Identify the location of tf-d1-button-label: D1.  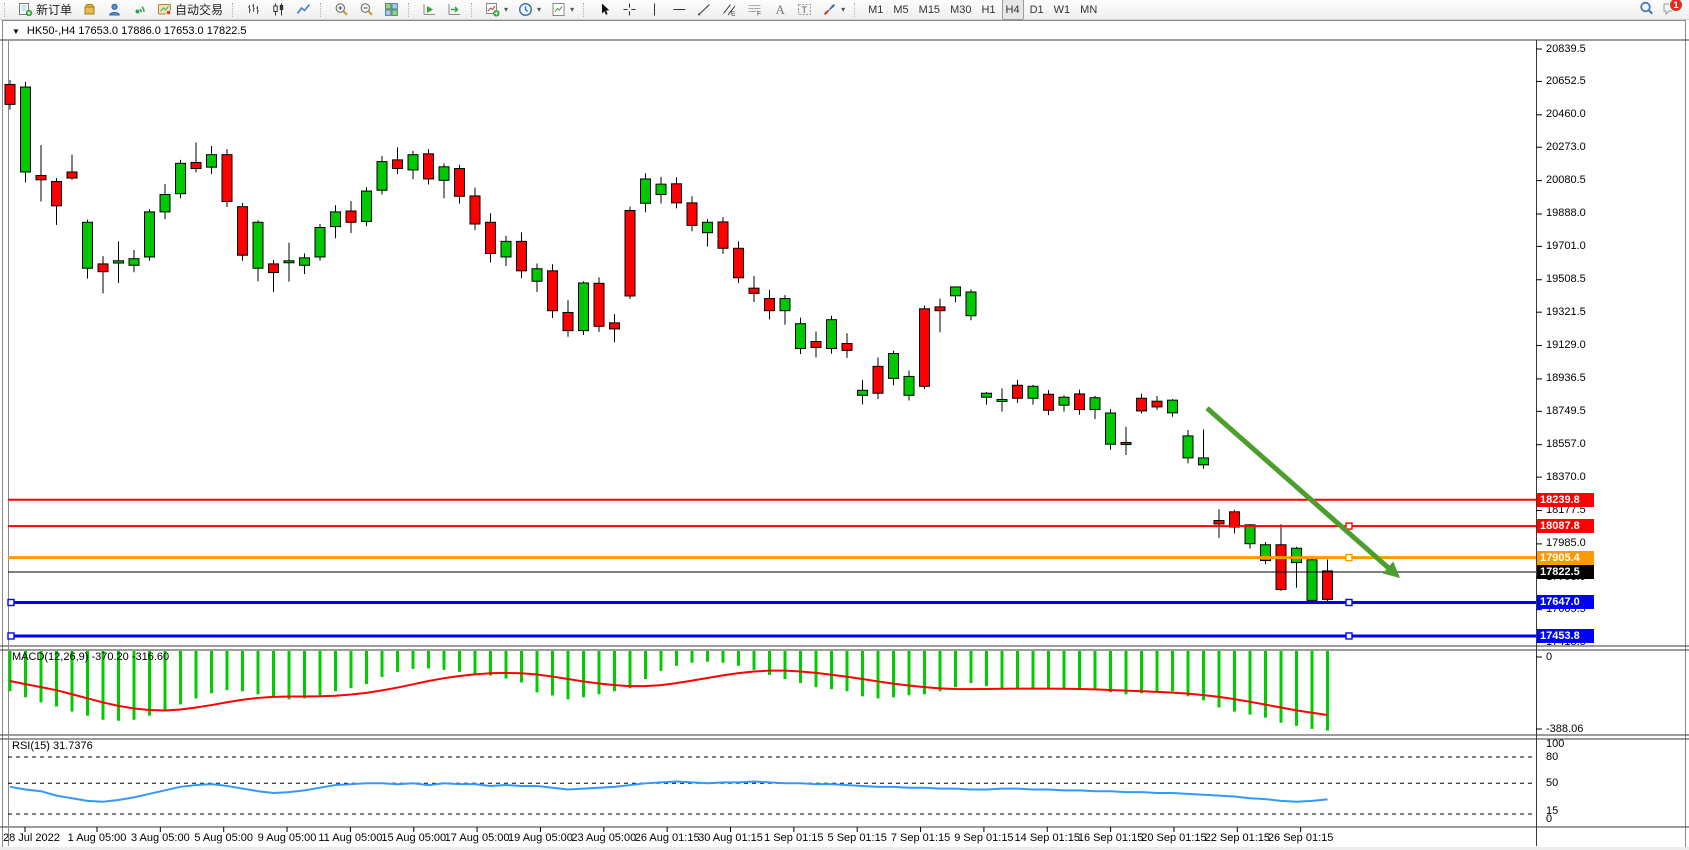
(1036, 9).